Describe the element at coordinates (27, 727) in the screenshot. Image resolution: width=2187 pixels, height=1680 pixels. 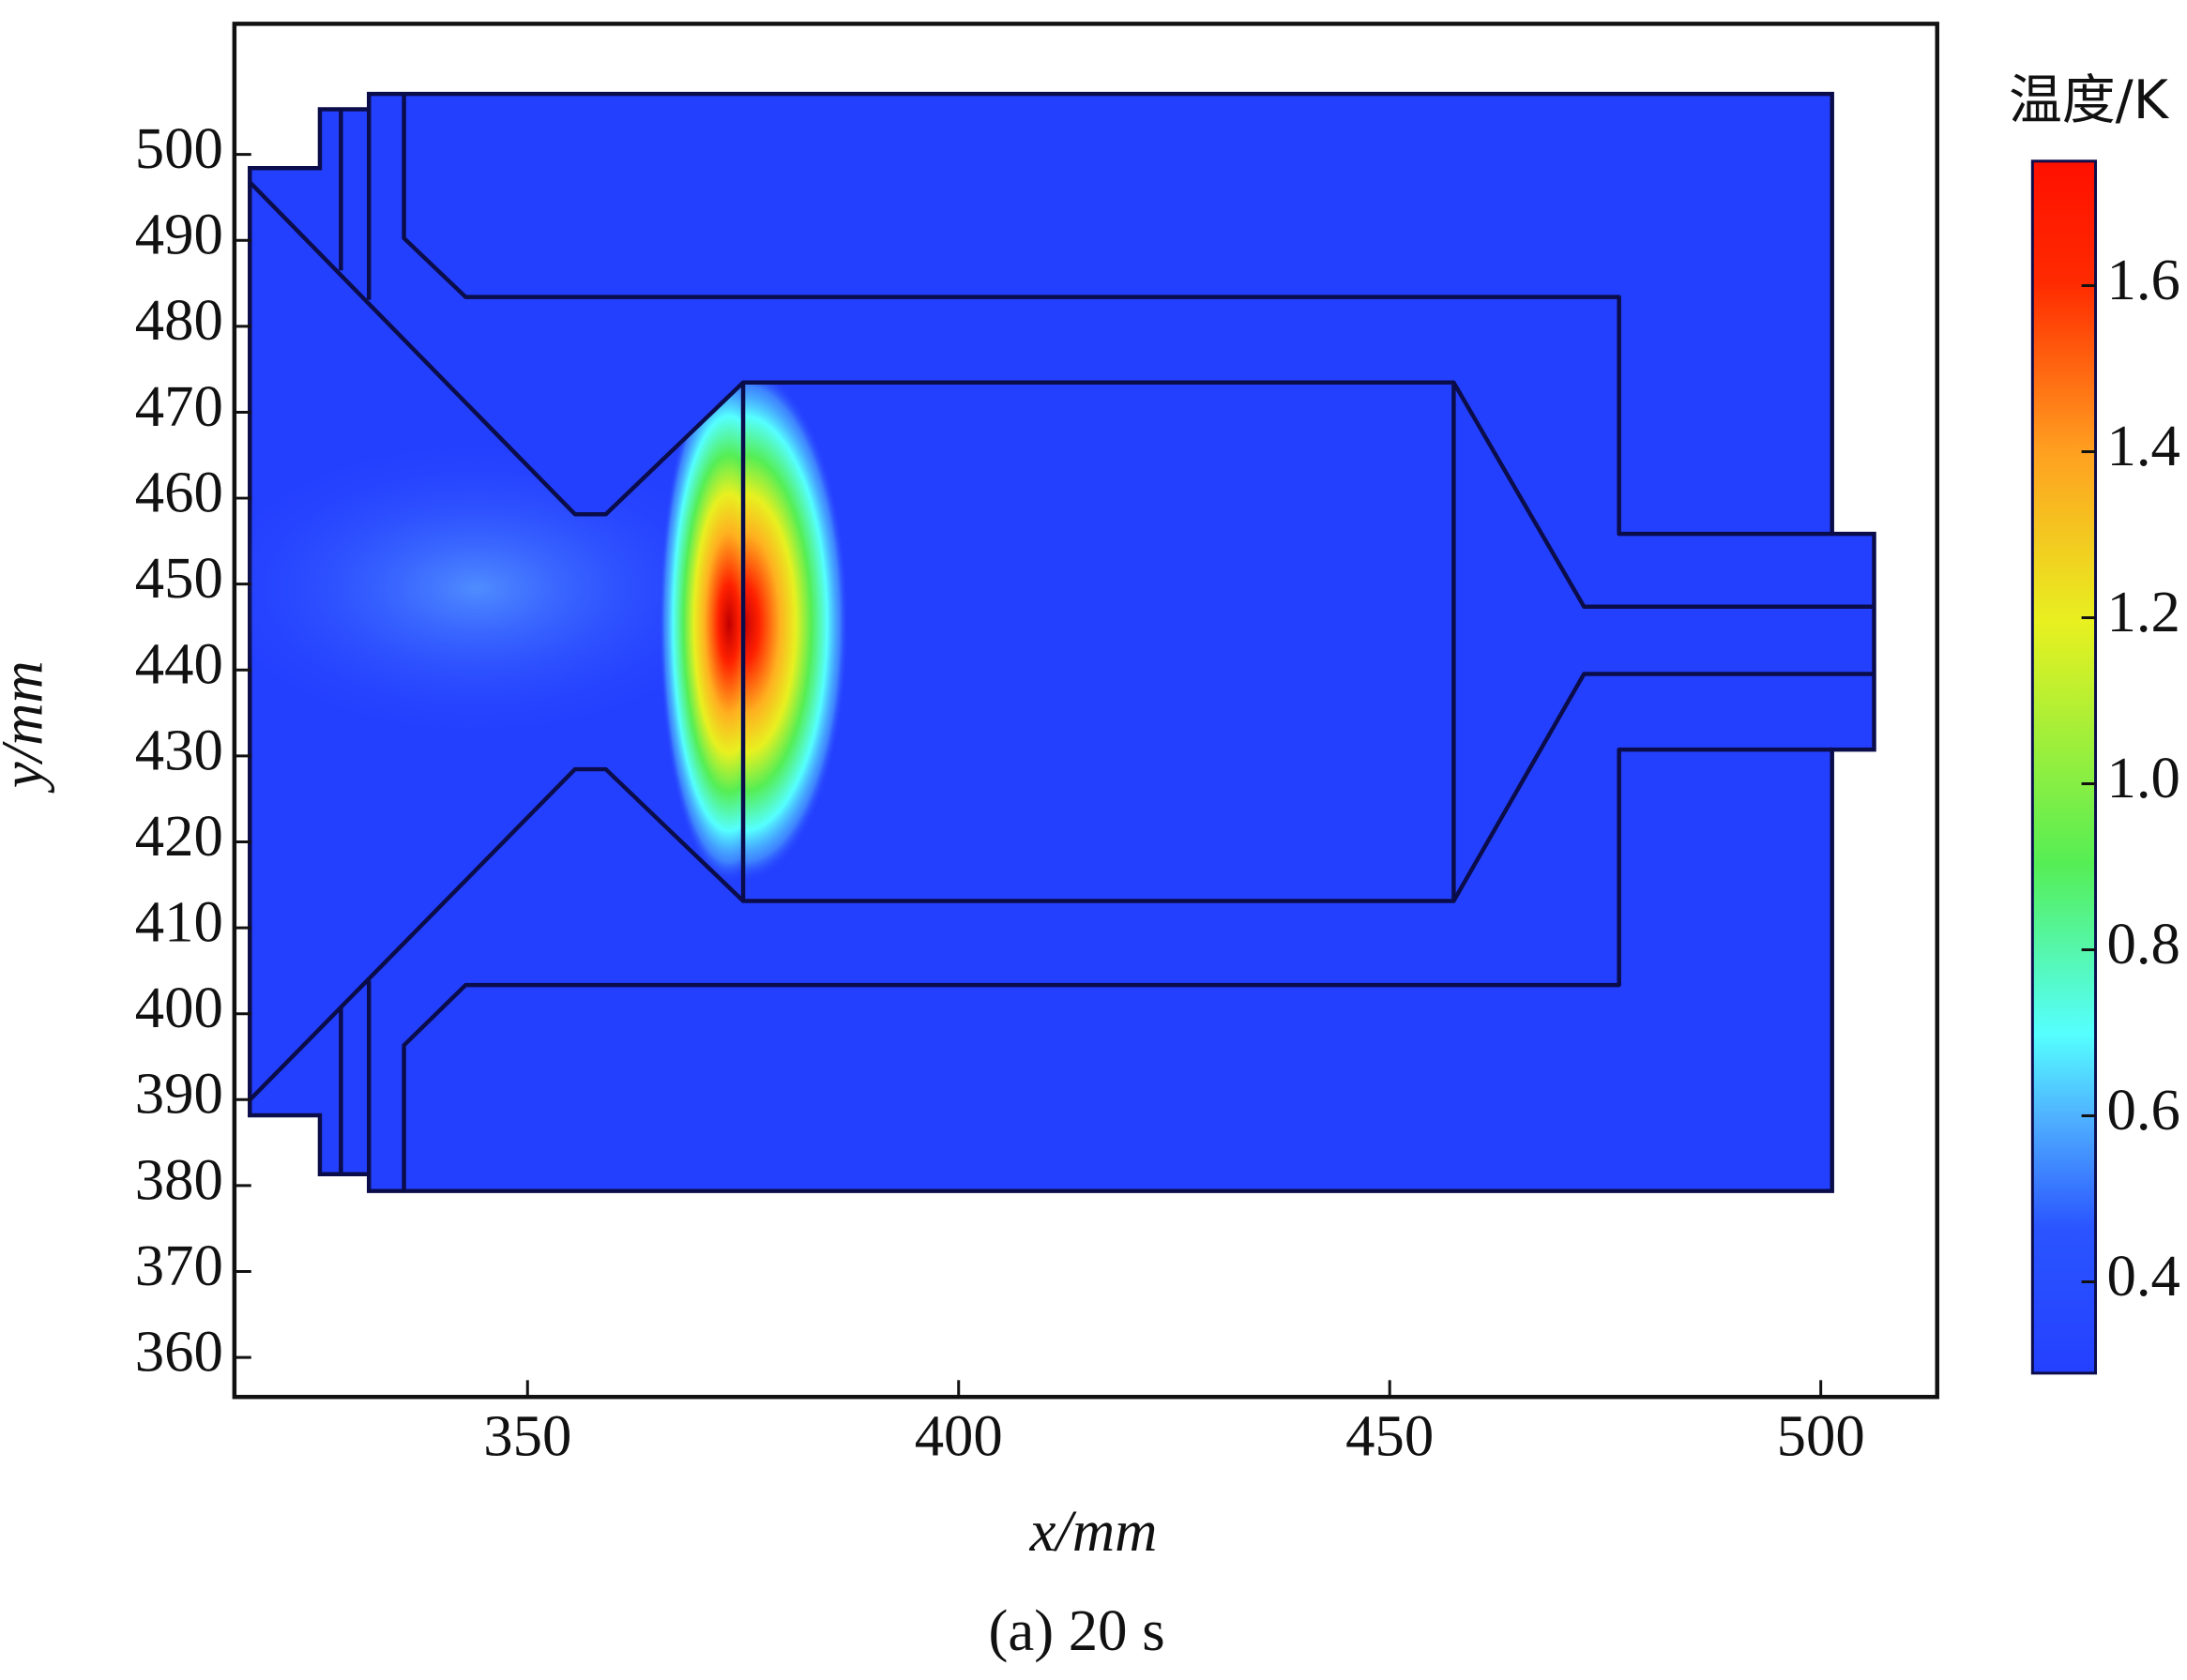
I see `y-axis-label: y/mm` at that location.